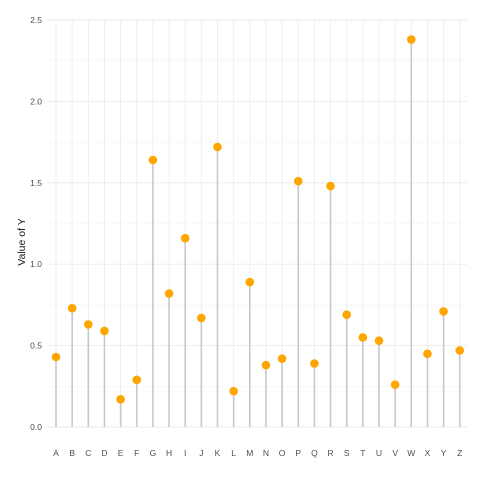 This screenshot has width=480, height=480. I want to click on x-tick-label-J: J, so click(201, 453).